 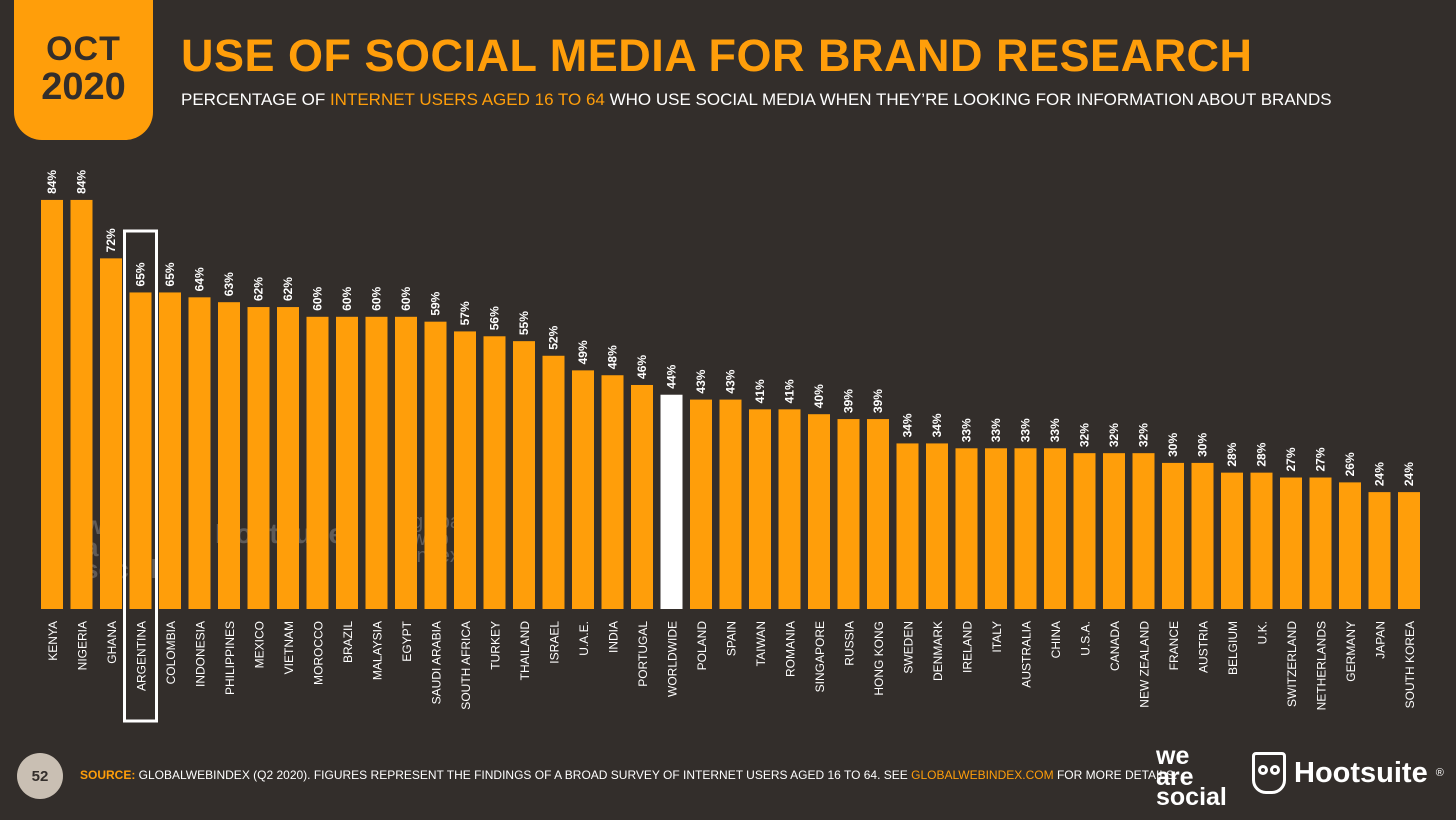 What do you see at coordinates (83, 645) in the screenshot?
I see `category-label-nigeria: NIGERIA` at bounding box center [83, 645].